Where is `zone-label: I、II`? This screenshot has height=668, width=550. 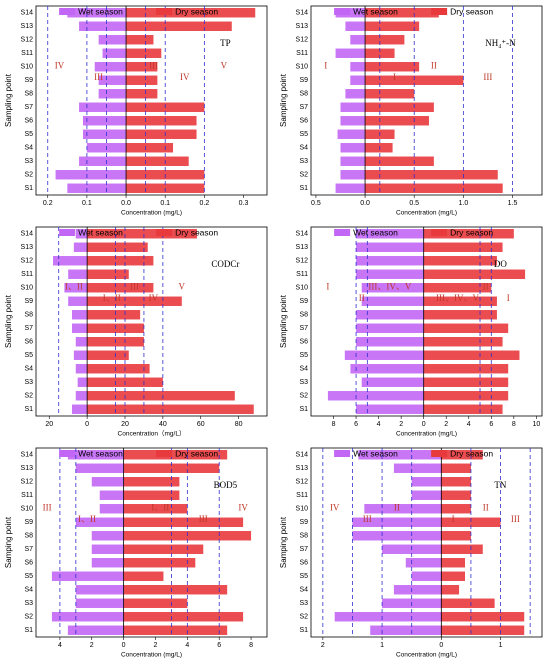 zone-label: I、II is located at coordinates (112, 298).